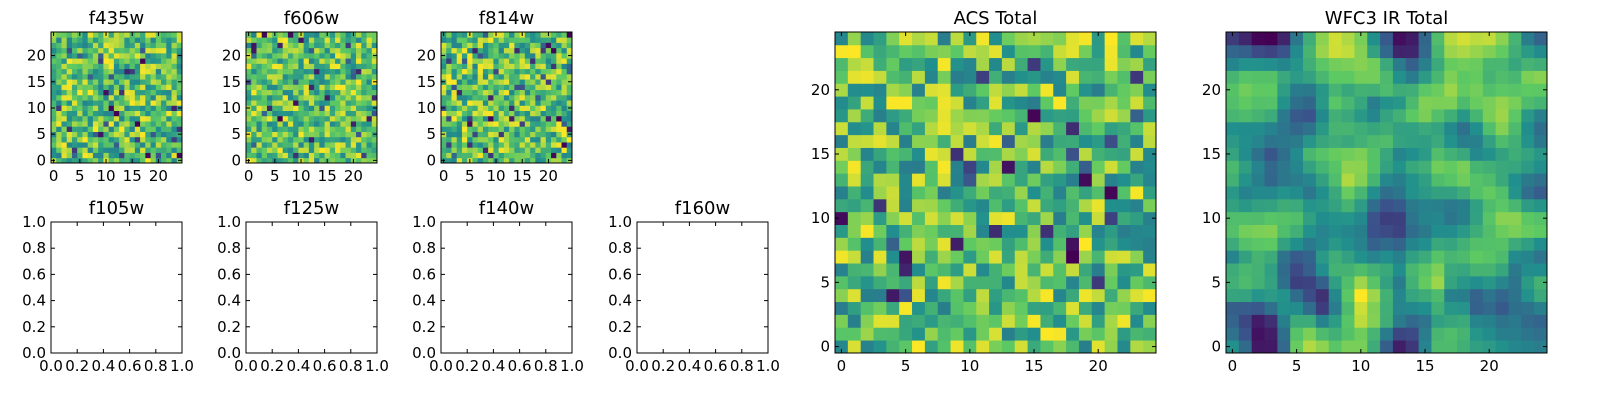  Describe the element at coordinates (1386, 18) in the screenshot. I see `panel-title-wfc3-ir-total: WFC3 IR Total` at that location.